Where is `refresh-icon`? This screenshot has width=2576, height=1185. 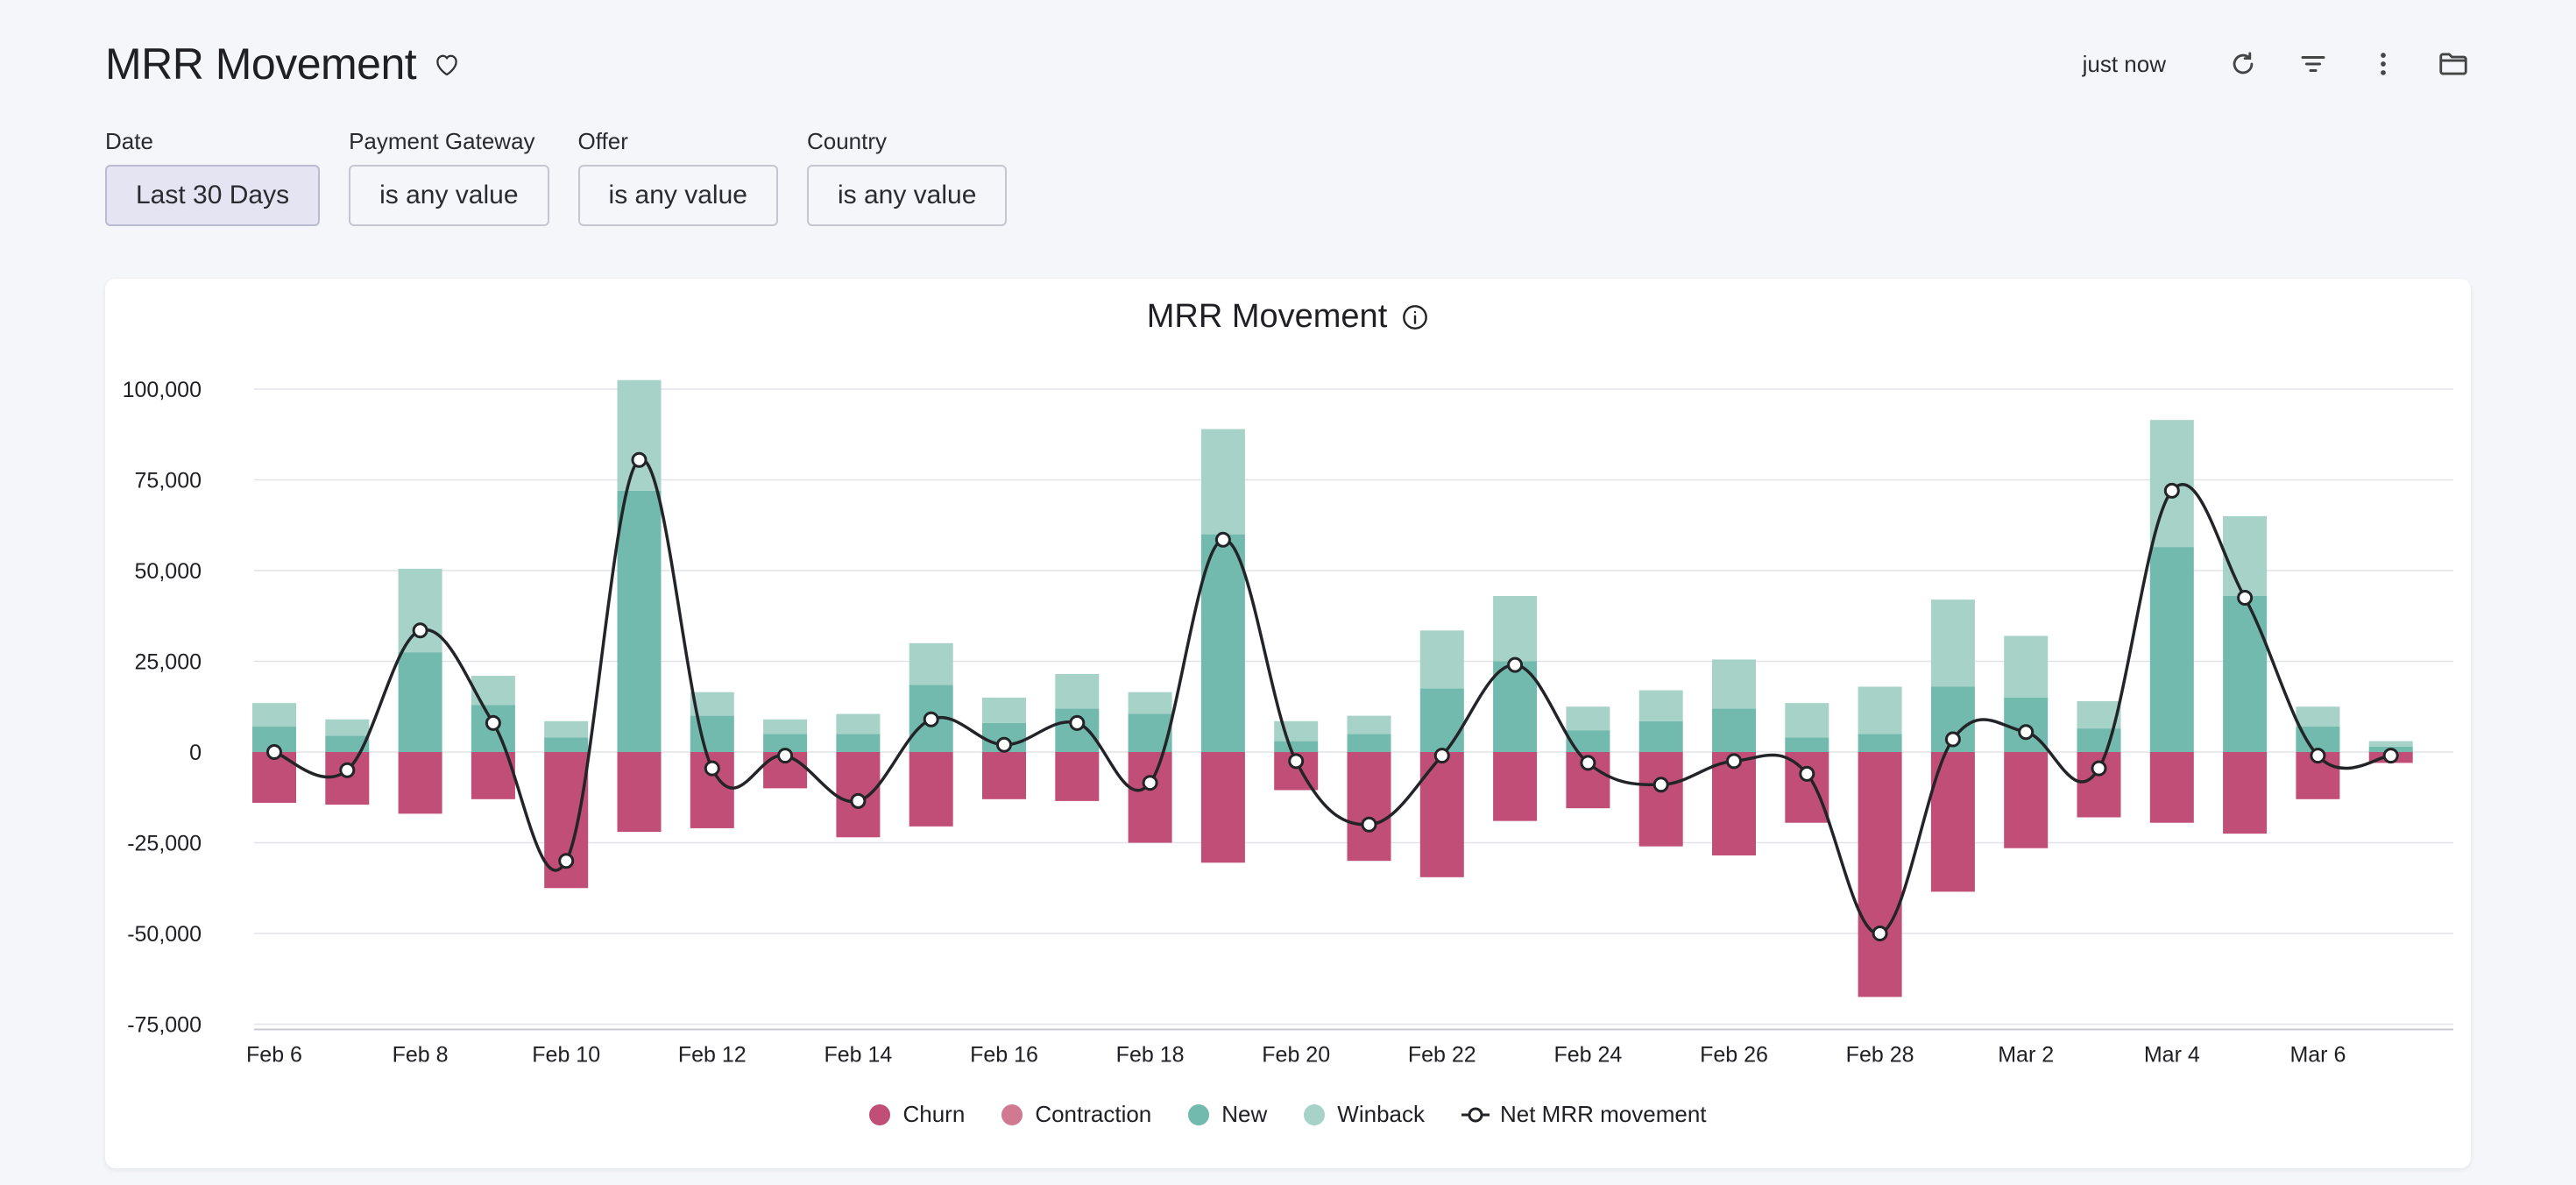
refresh-icon is located at coordinates (2243, 64).